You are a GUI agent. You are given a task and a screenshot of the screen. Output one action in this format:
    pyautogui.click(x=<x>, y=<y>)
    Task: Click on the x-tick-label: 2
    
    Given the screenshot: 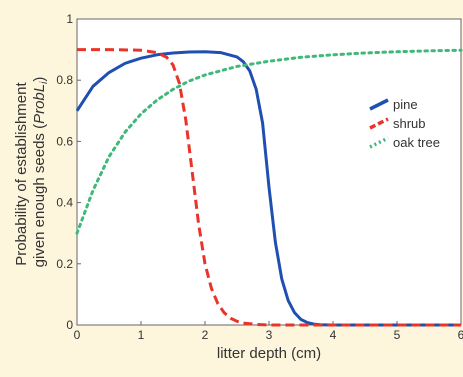 What is the action you would take?
    pyautogui.click(x=205, y=335)
    